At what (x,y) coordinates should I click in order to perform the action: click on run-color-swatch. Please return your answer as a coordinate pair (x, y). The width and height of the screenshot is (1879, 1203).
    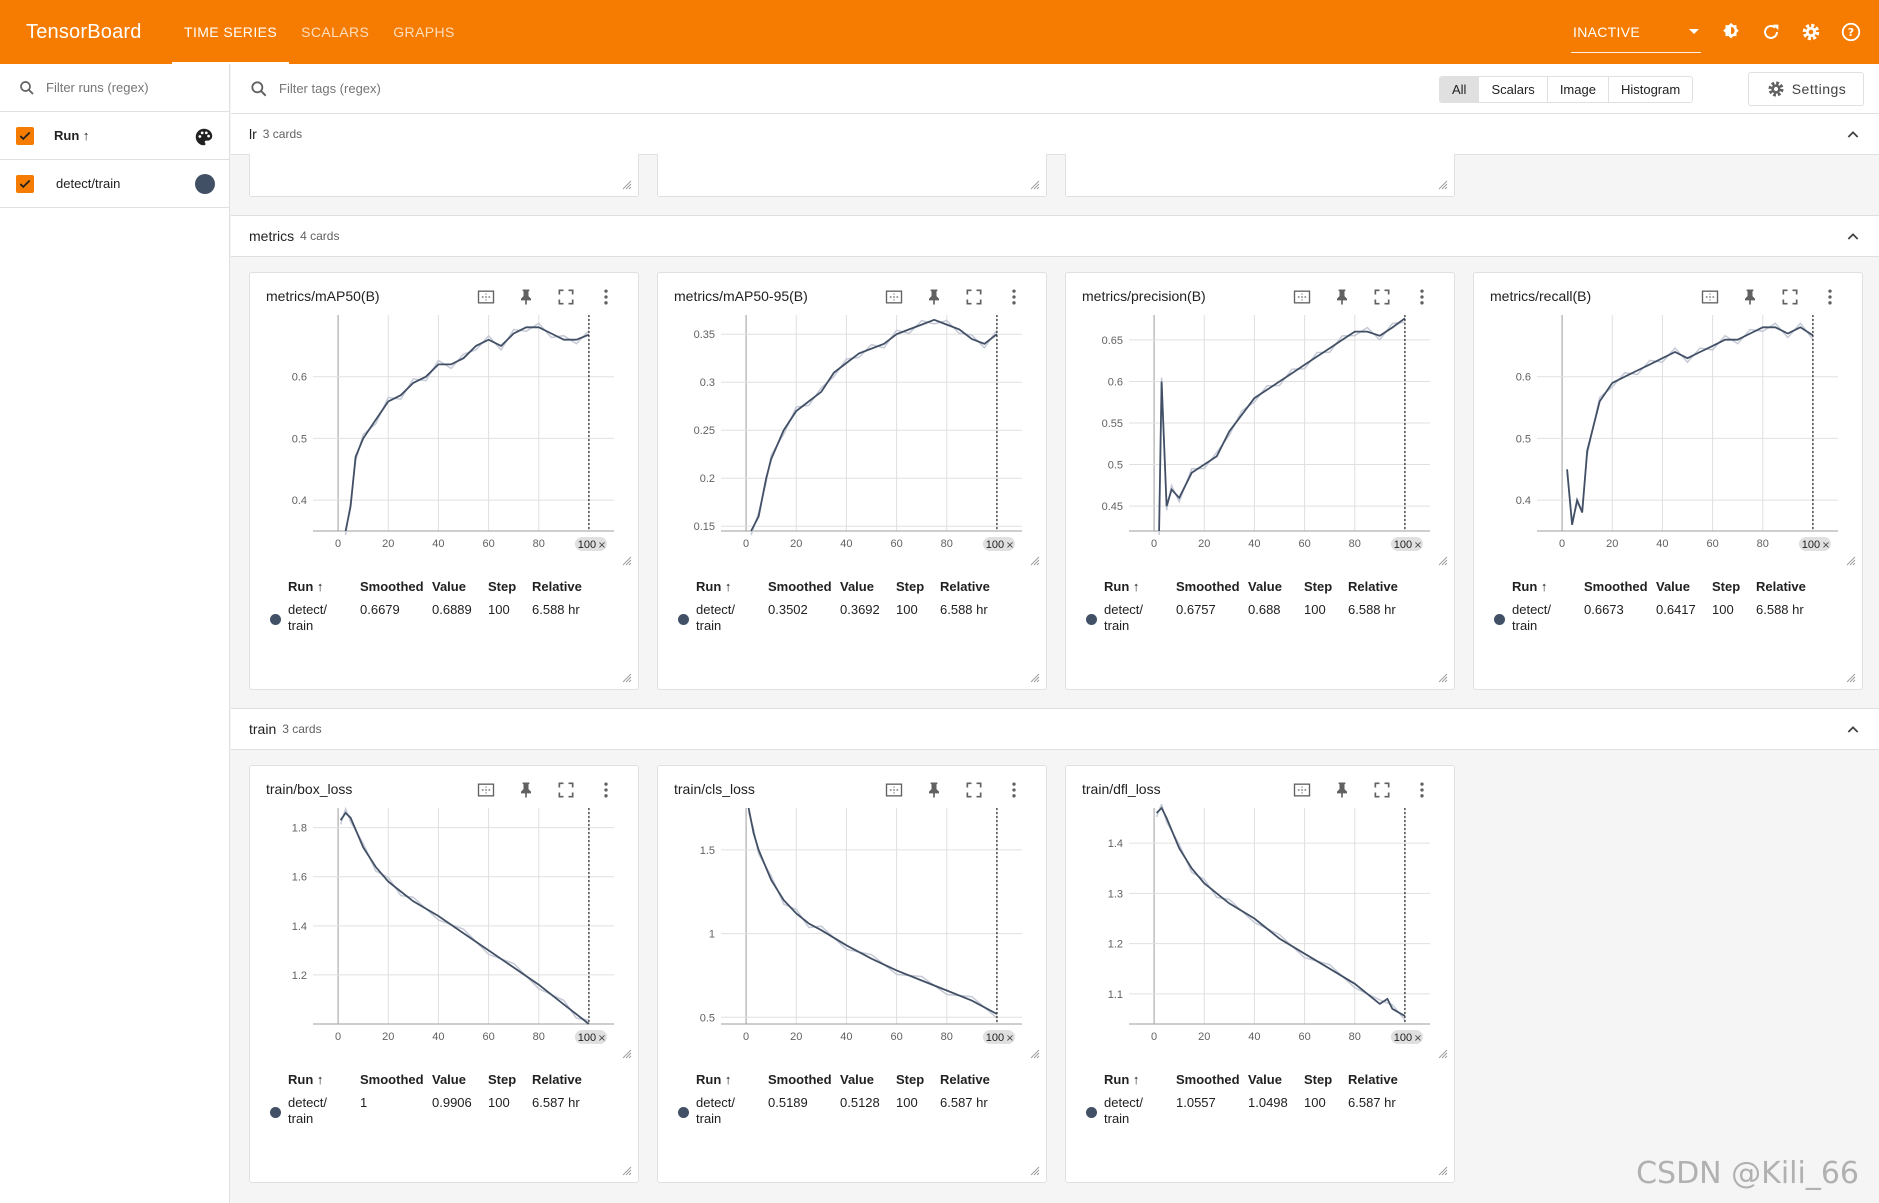
    Looking at the image, I should click on (205, 184).